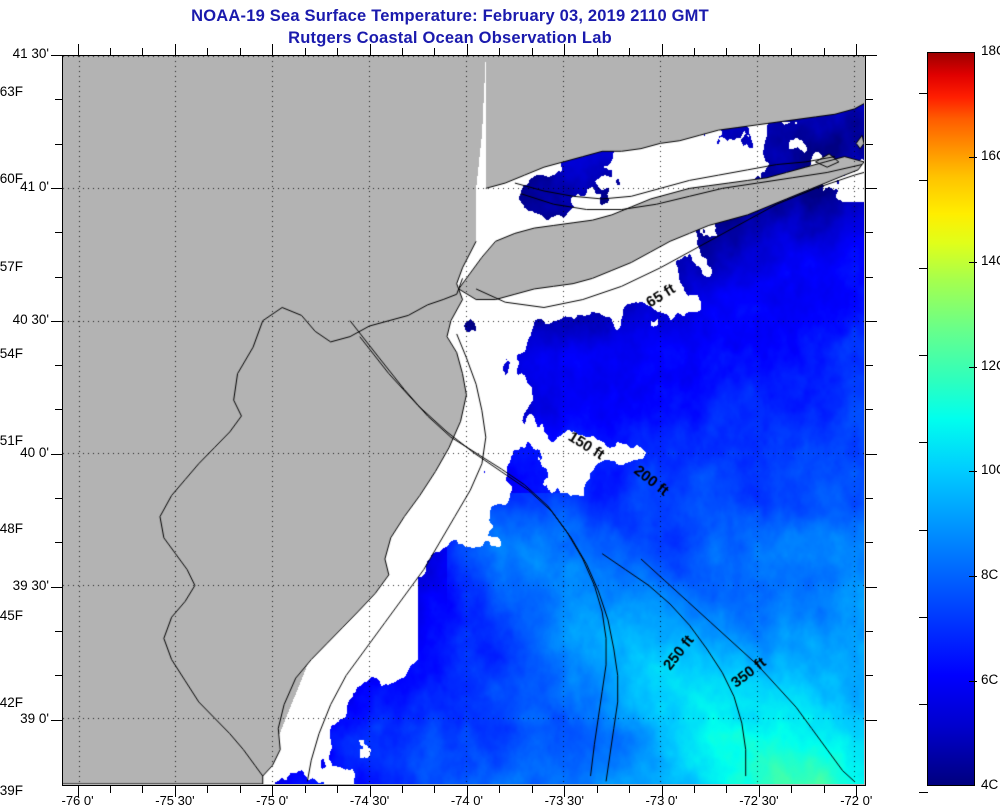  I want to click on lat-label: 39 30', so click(30, 585).